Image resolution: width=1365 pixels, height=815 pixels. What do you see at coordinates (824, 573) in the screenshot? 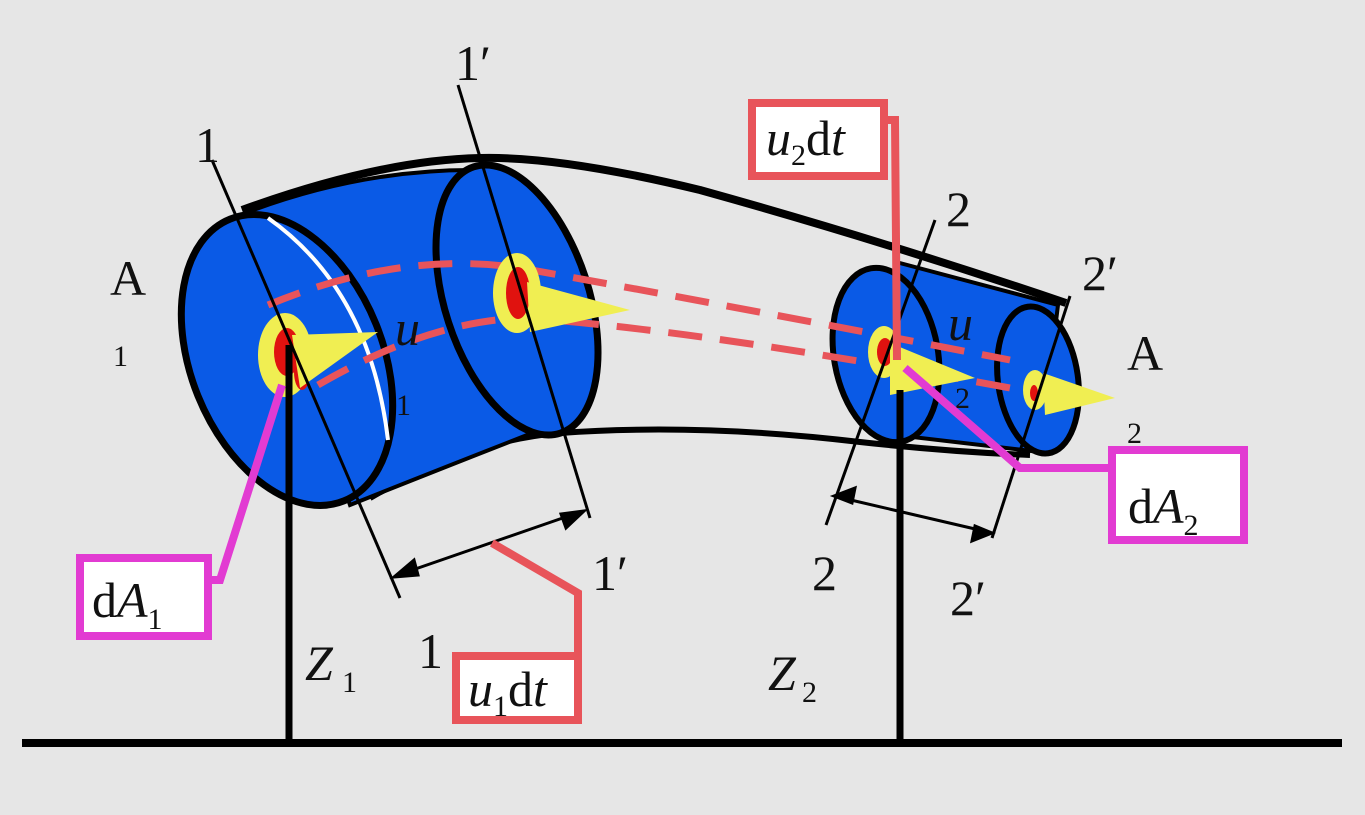
I see `label-section-2-bottom: 2` at bounding box center [824, 573].